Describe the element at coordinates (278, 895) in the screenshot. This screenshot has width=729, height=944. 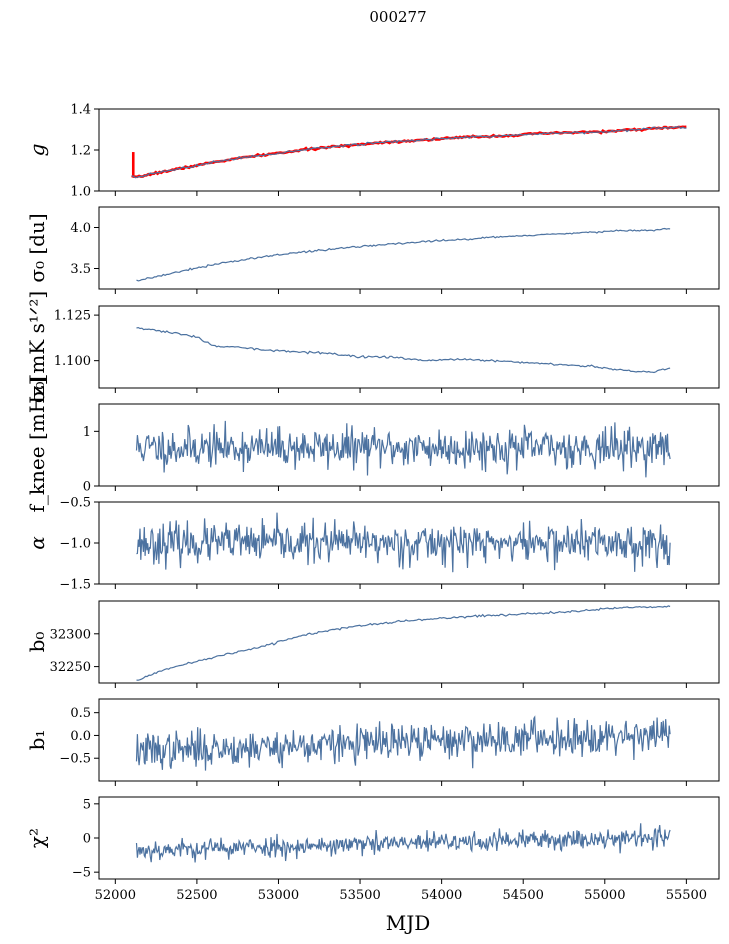
I see `xtick-label: 53000` at that location.